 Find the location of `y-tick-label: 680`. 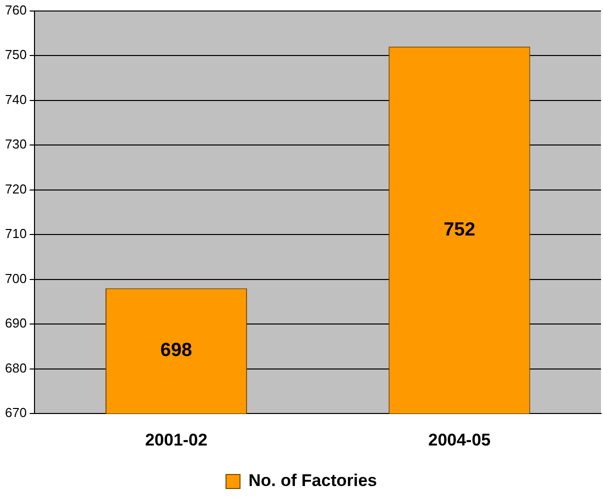

y-tick-label: 680 is located at coordinates (15, 368).